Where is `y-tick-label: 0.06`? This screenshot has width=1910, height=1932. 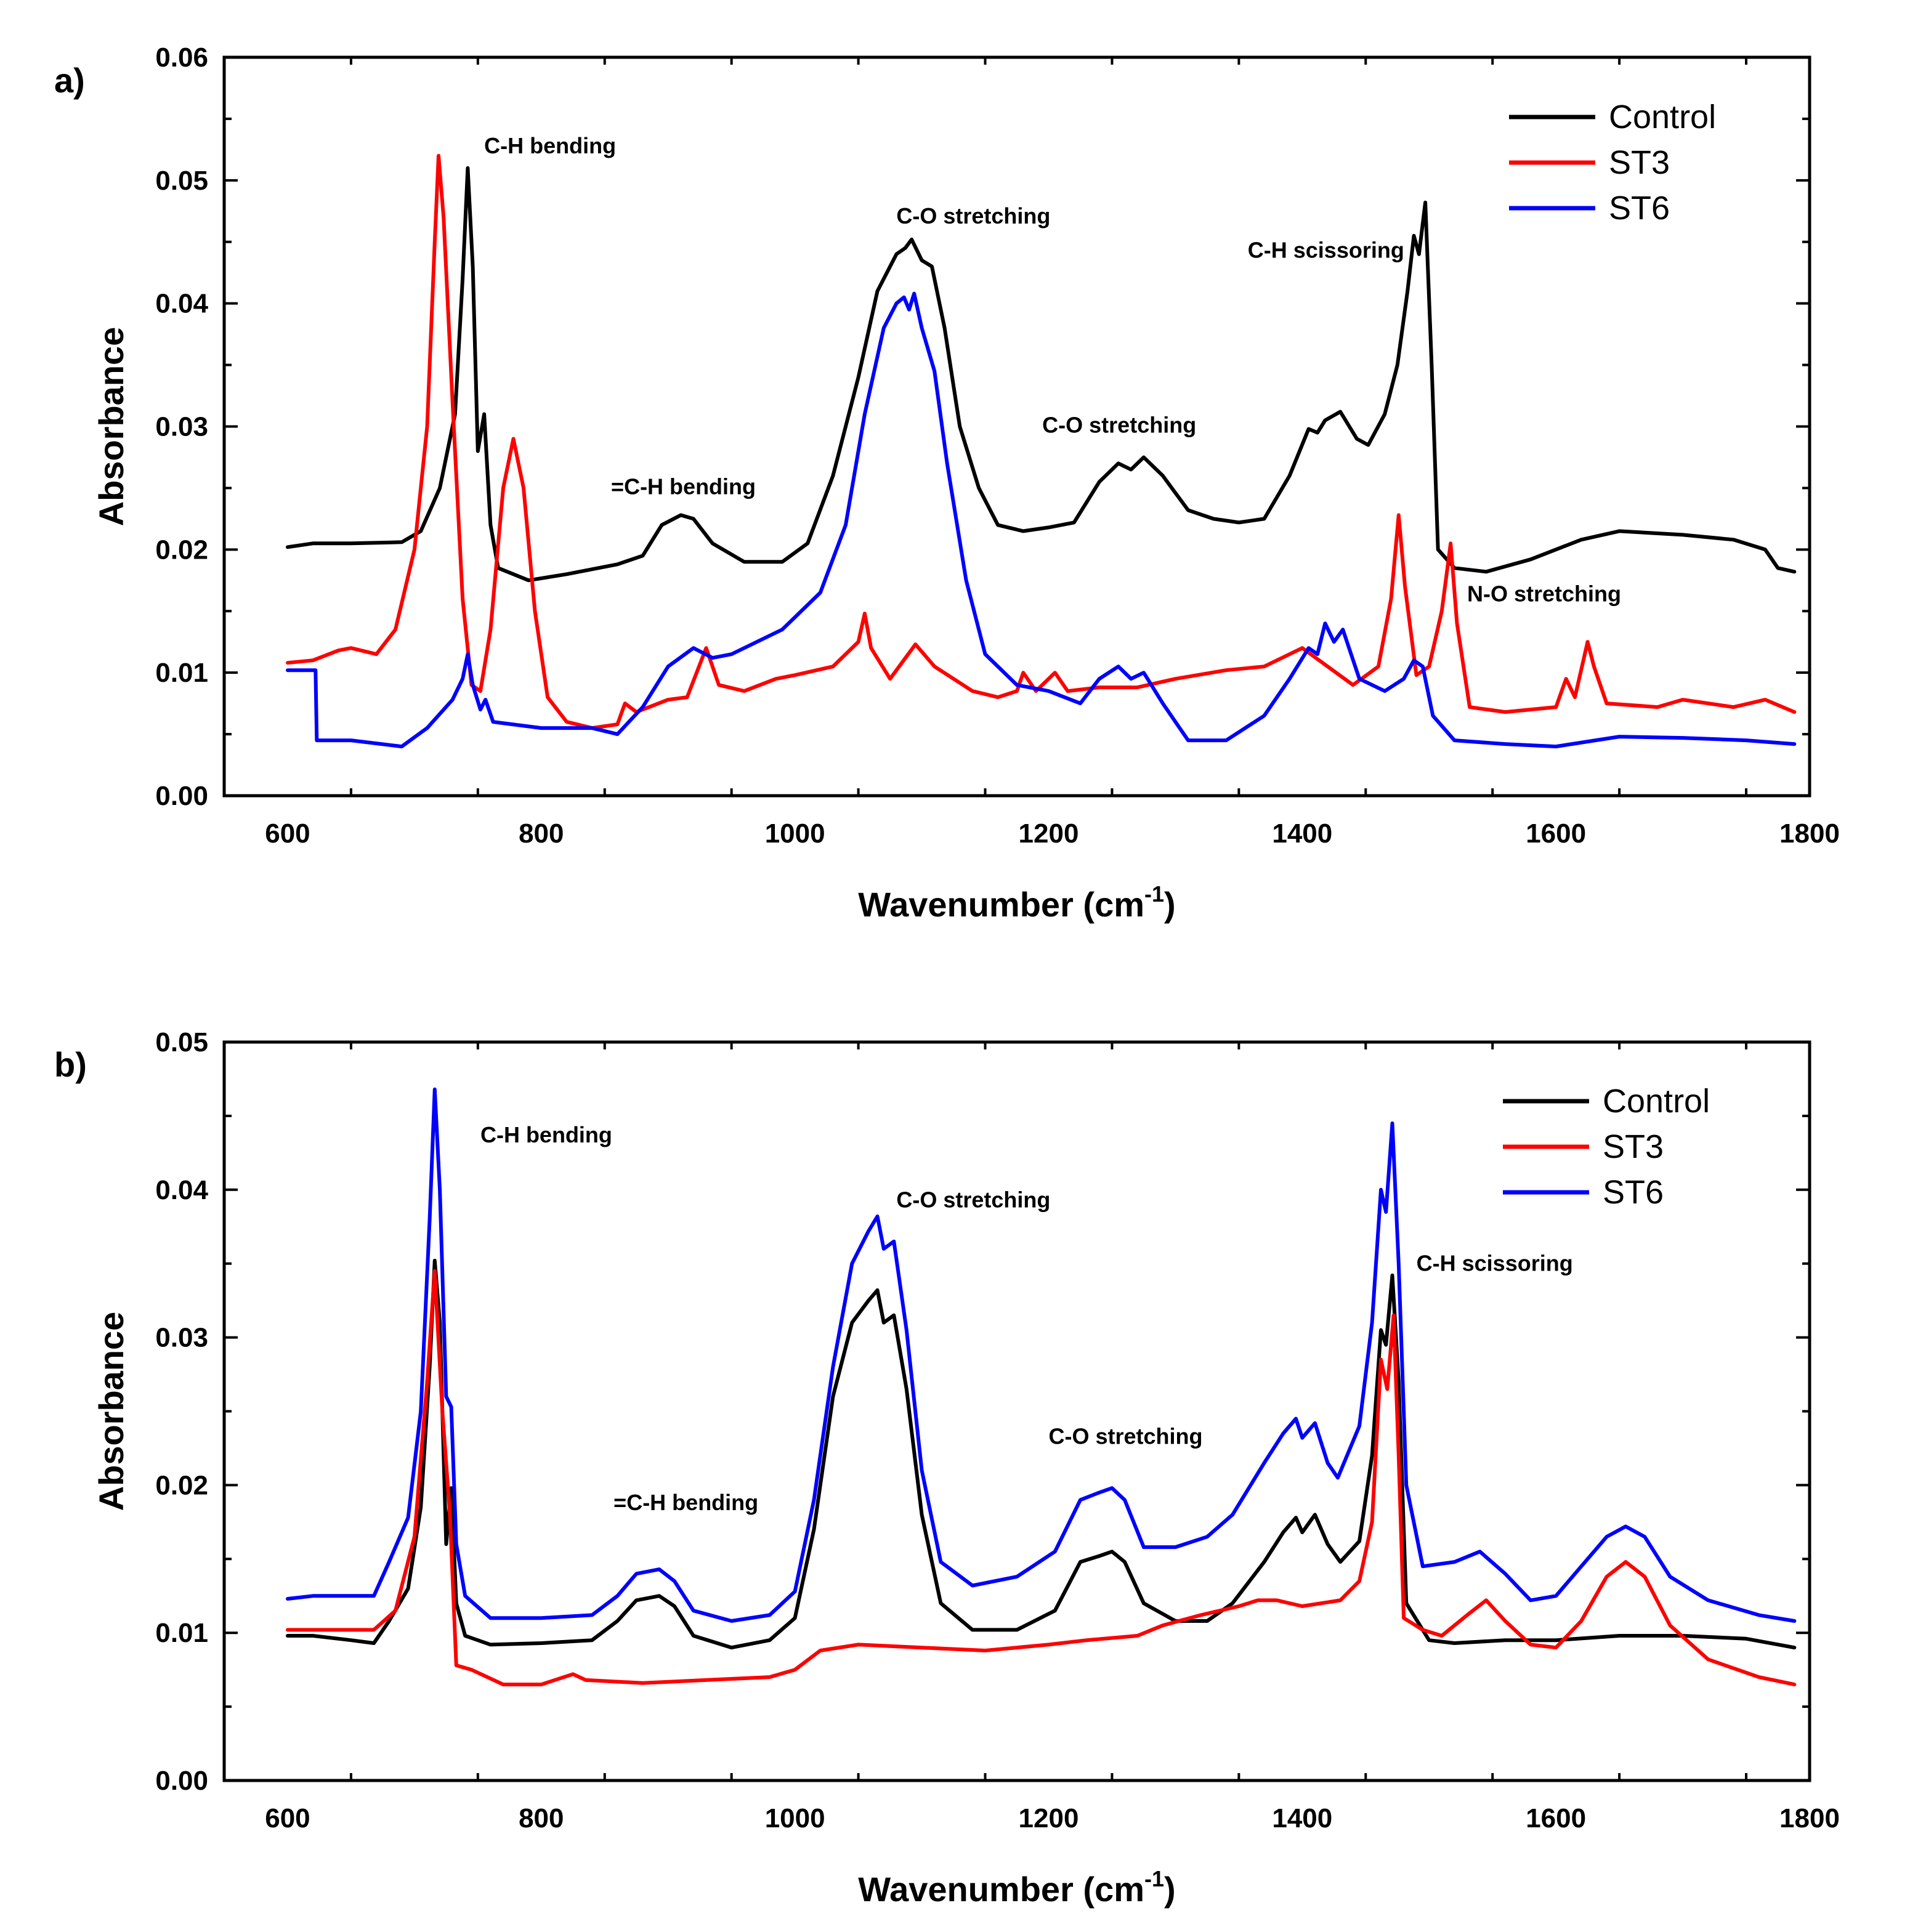 y-tick-label: 0.06 is located at coordinates (181, 57).